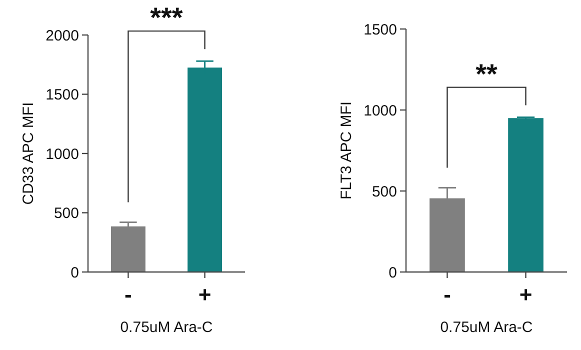  Describe the element at coordinates (487, 74) in the screenshot. I see `annotation: **` at that location.